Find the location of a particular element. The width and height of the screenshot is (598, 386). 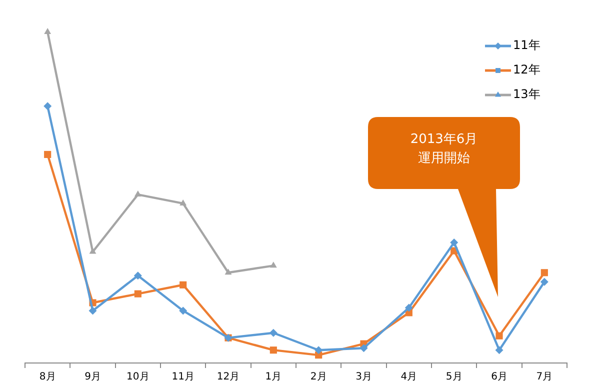

x-tick-label: 9月 is located at coordinates (92, 377).